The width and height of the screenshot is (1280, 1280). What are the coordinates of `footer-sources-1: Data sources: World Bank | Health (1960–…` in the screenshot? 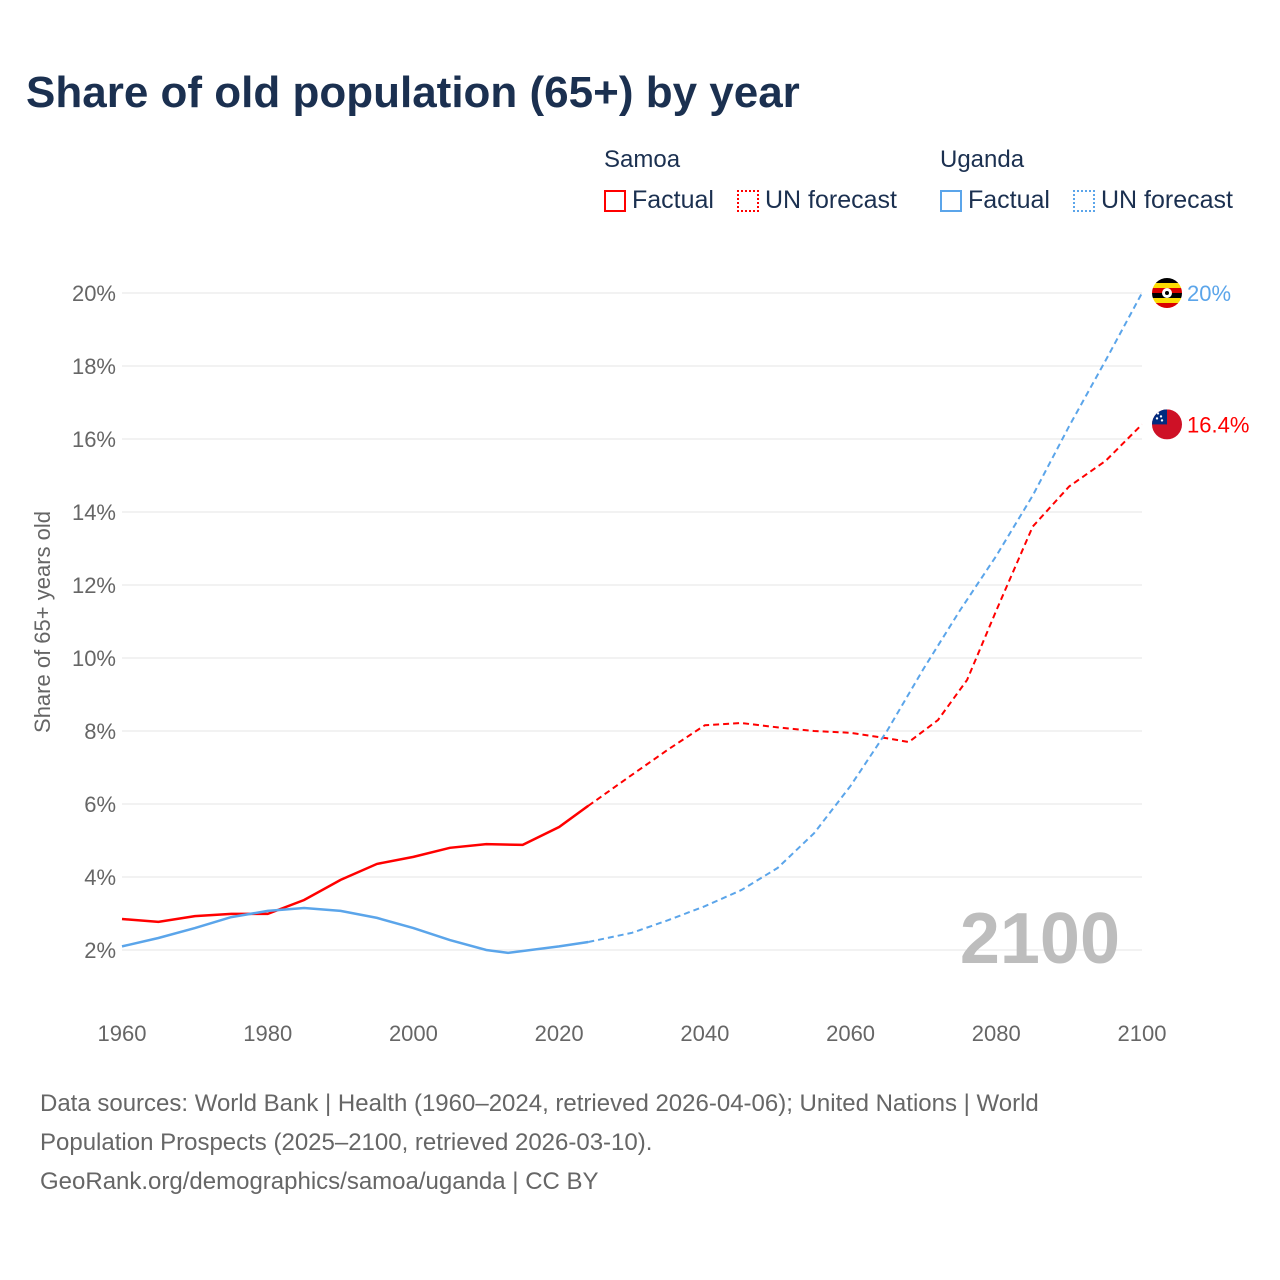 It's located at (539, 1103).